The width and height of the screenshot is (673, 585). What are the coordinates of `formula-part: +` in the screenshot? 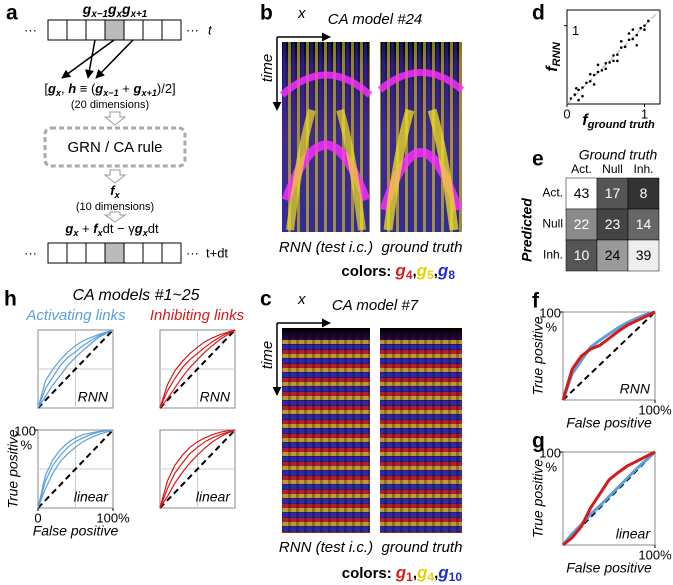 It's located at (85, 228).